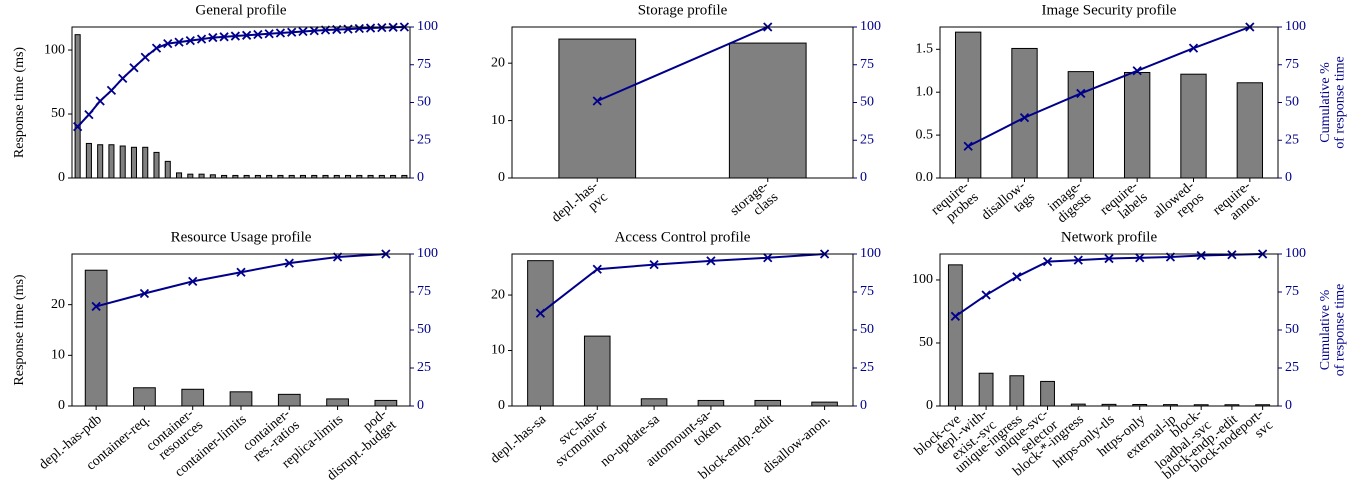  I want to click on x-tick-label: storage-class, so click(755, 204).